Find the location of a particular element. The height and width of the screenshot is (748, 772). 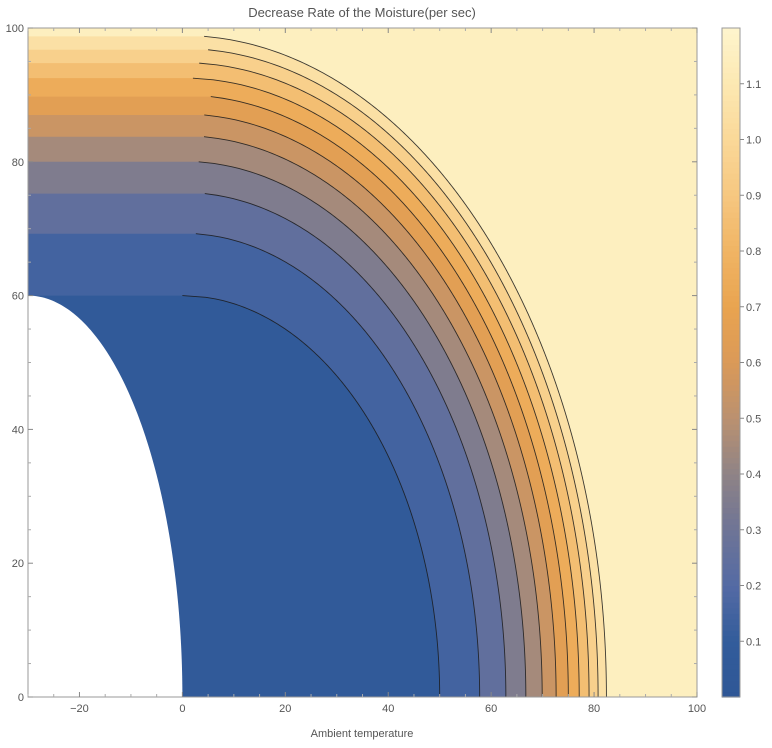

colorbar-tick-label: 0.7 is located at coordinates (753, 308).